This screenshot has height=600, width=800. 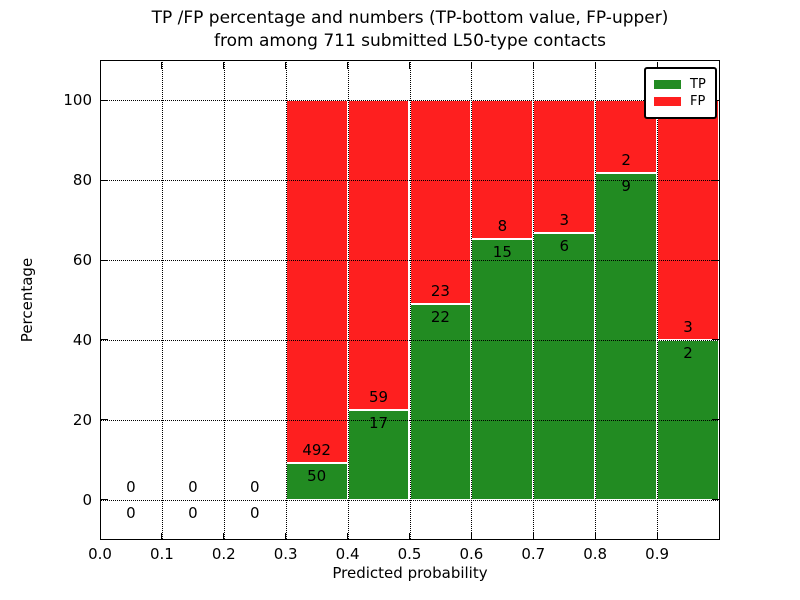 What do you see at coordinates (100, 554) in the screenshot?
I see `x-tick-label: 0.0` at bounding box center [100, 554].